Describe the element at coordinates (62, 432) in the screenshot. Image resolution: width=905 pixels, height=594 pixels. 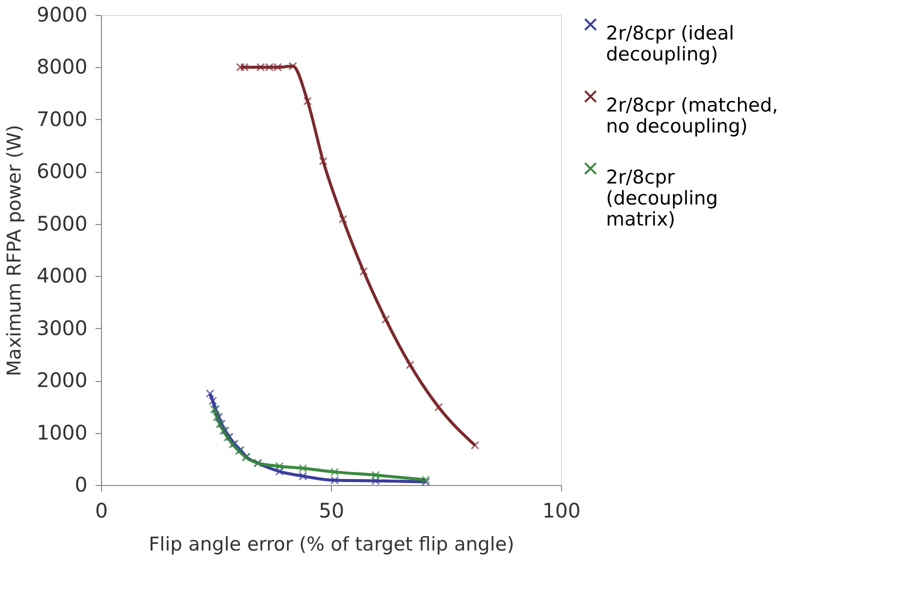
I see `y-tick-label: 1000` at that location.